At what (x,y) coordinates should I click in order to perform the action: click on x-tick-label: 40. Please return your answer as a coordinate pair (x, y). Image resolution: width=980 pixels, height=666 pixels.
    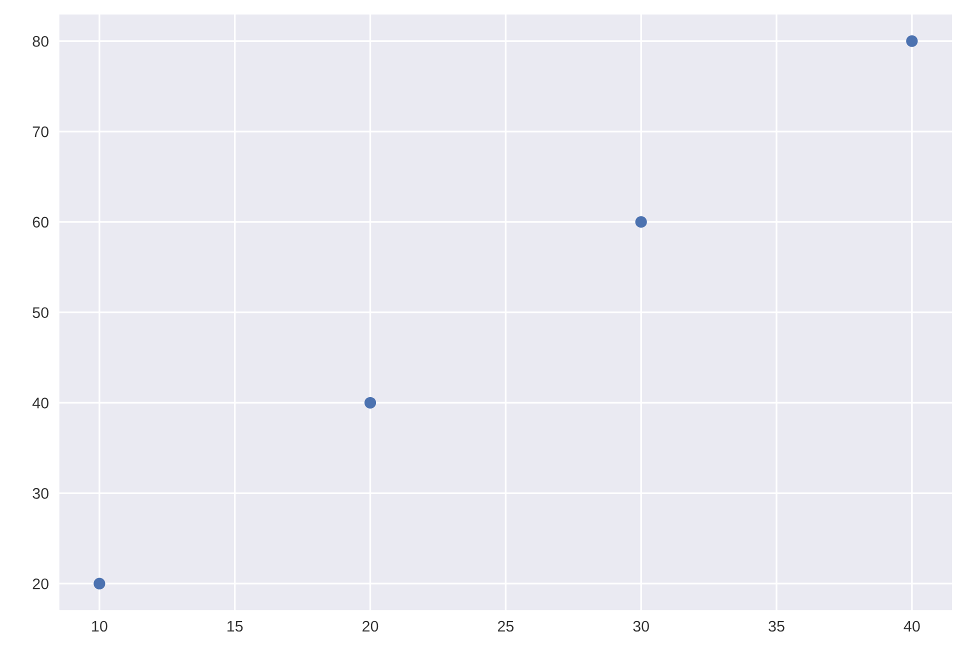
    Looking at the image, I should click on (912, 626).